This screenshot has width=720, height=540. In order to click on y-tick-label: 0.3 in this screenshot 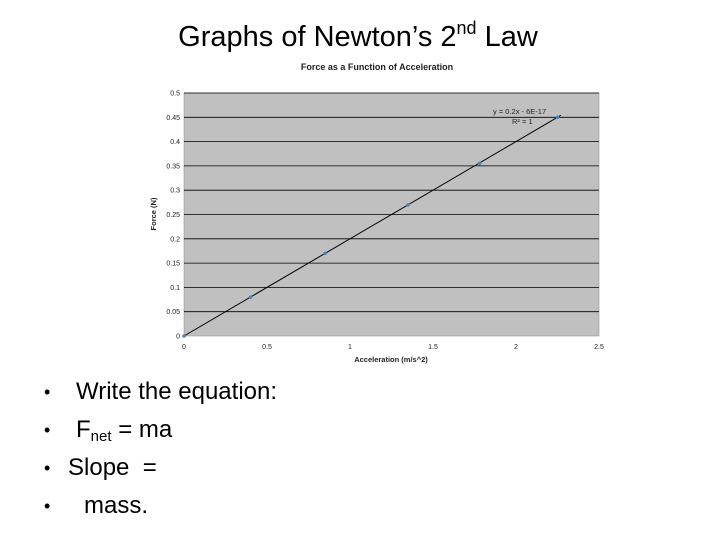, I will do `click(175, 191)`.